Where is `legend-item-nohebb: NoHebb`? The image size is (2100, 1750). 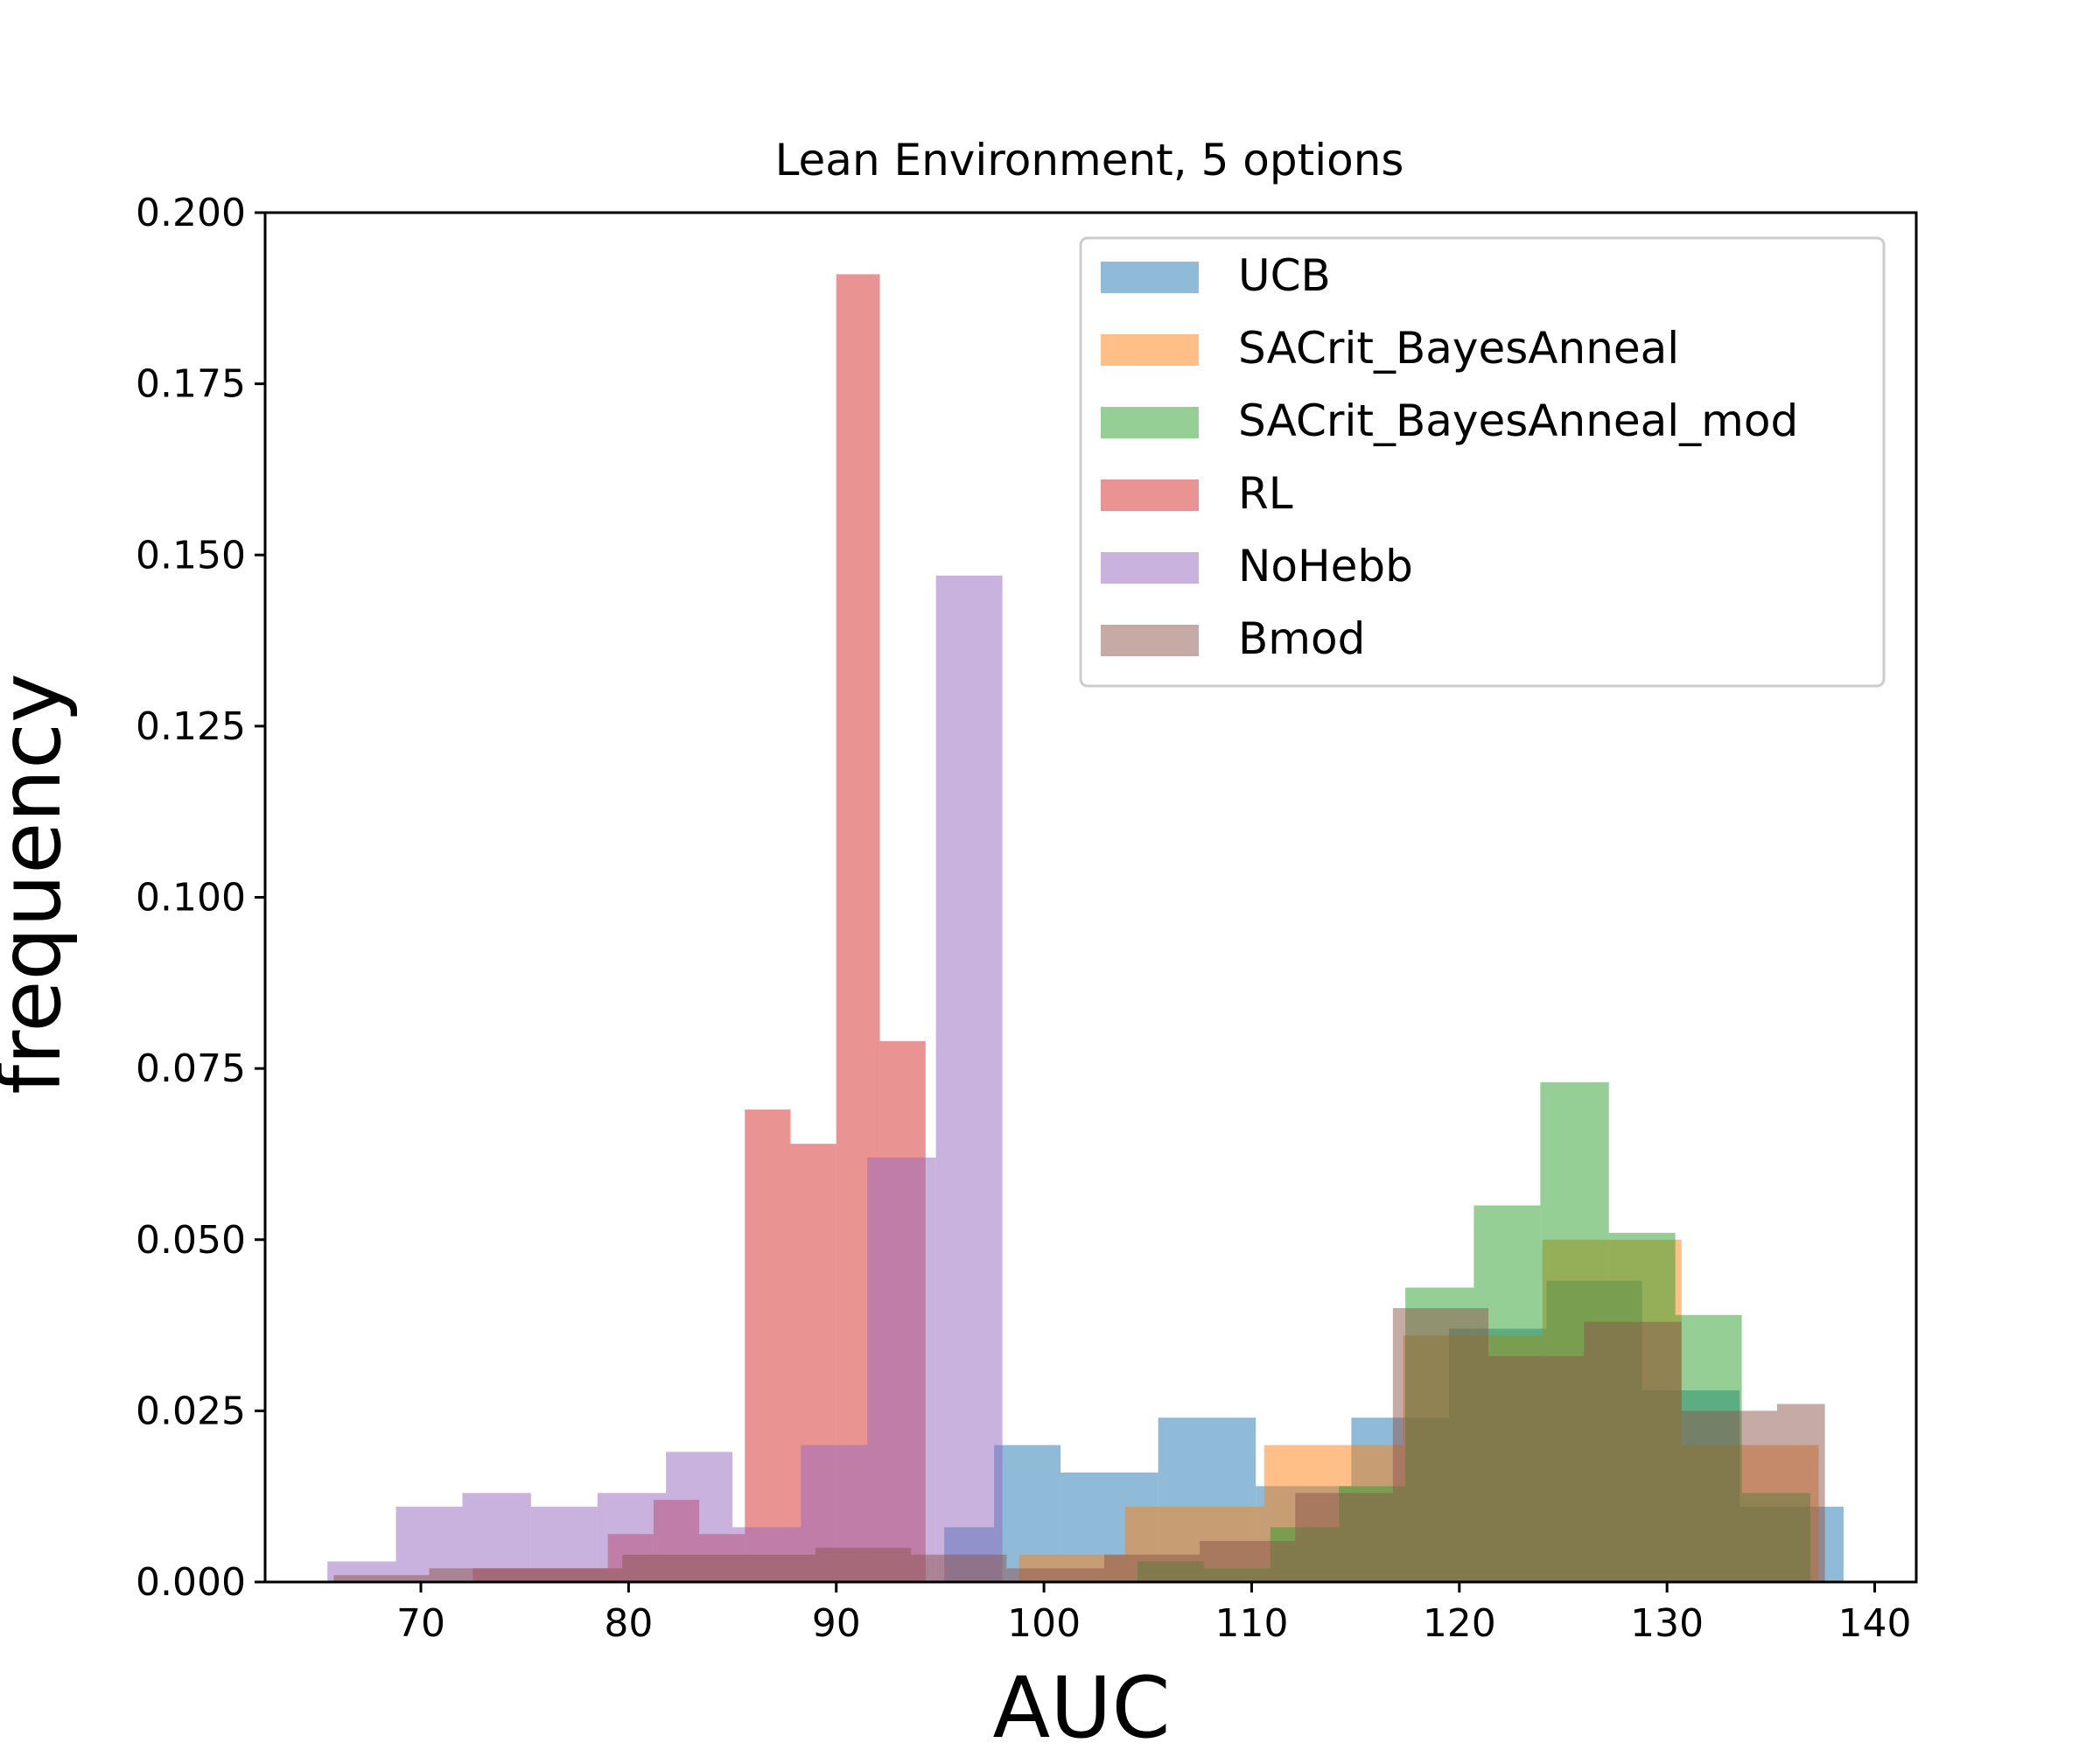 legend-item-nohebb: NoHebb is located at coordinates (1257, 566).